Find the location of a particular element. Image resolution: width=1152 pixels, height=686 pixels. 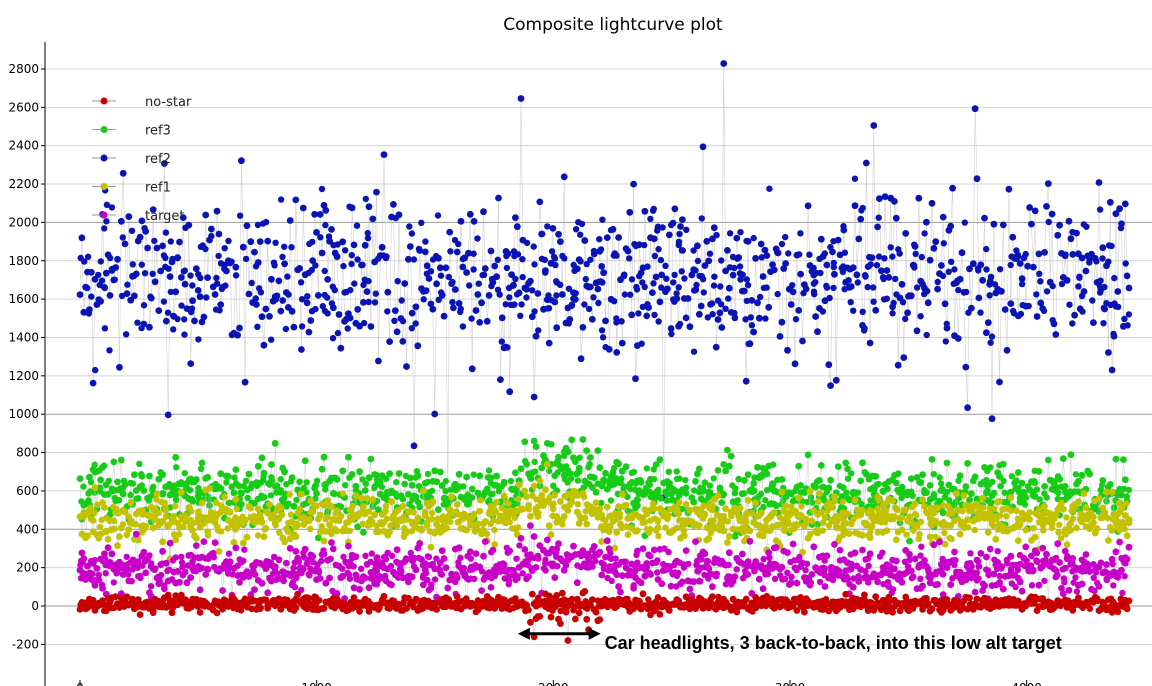

series-ref1 is located at coordinates (604, 511).